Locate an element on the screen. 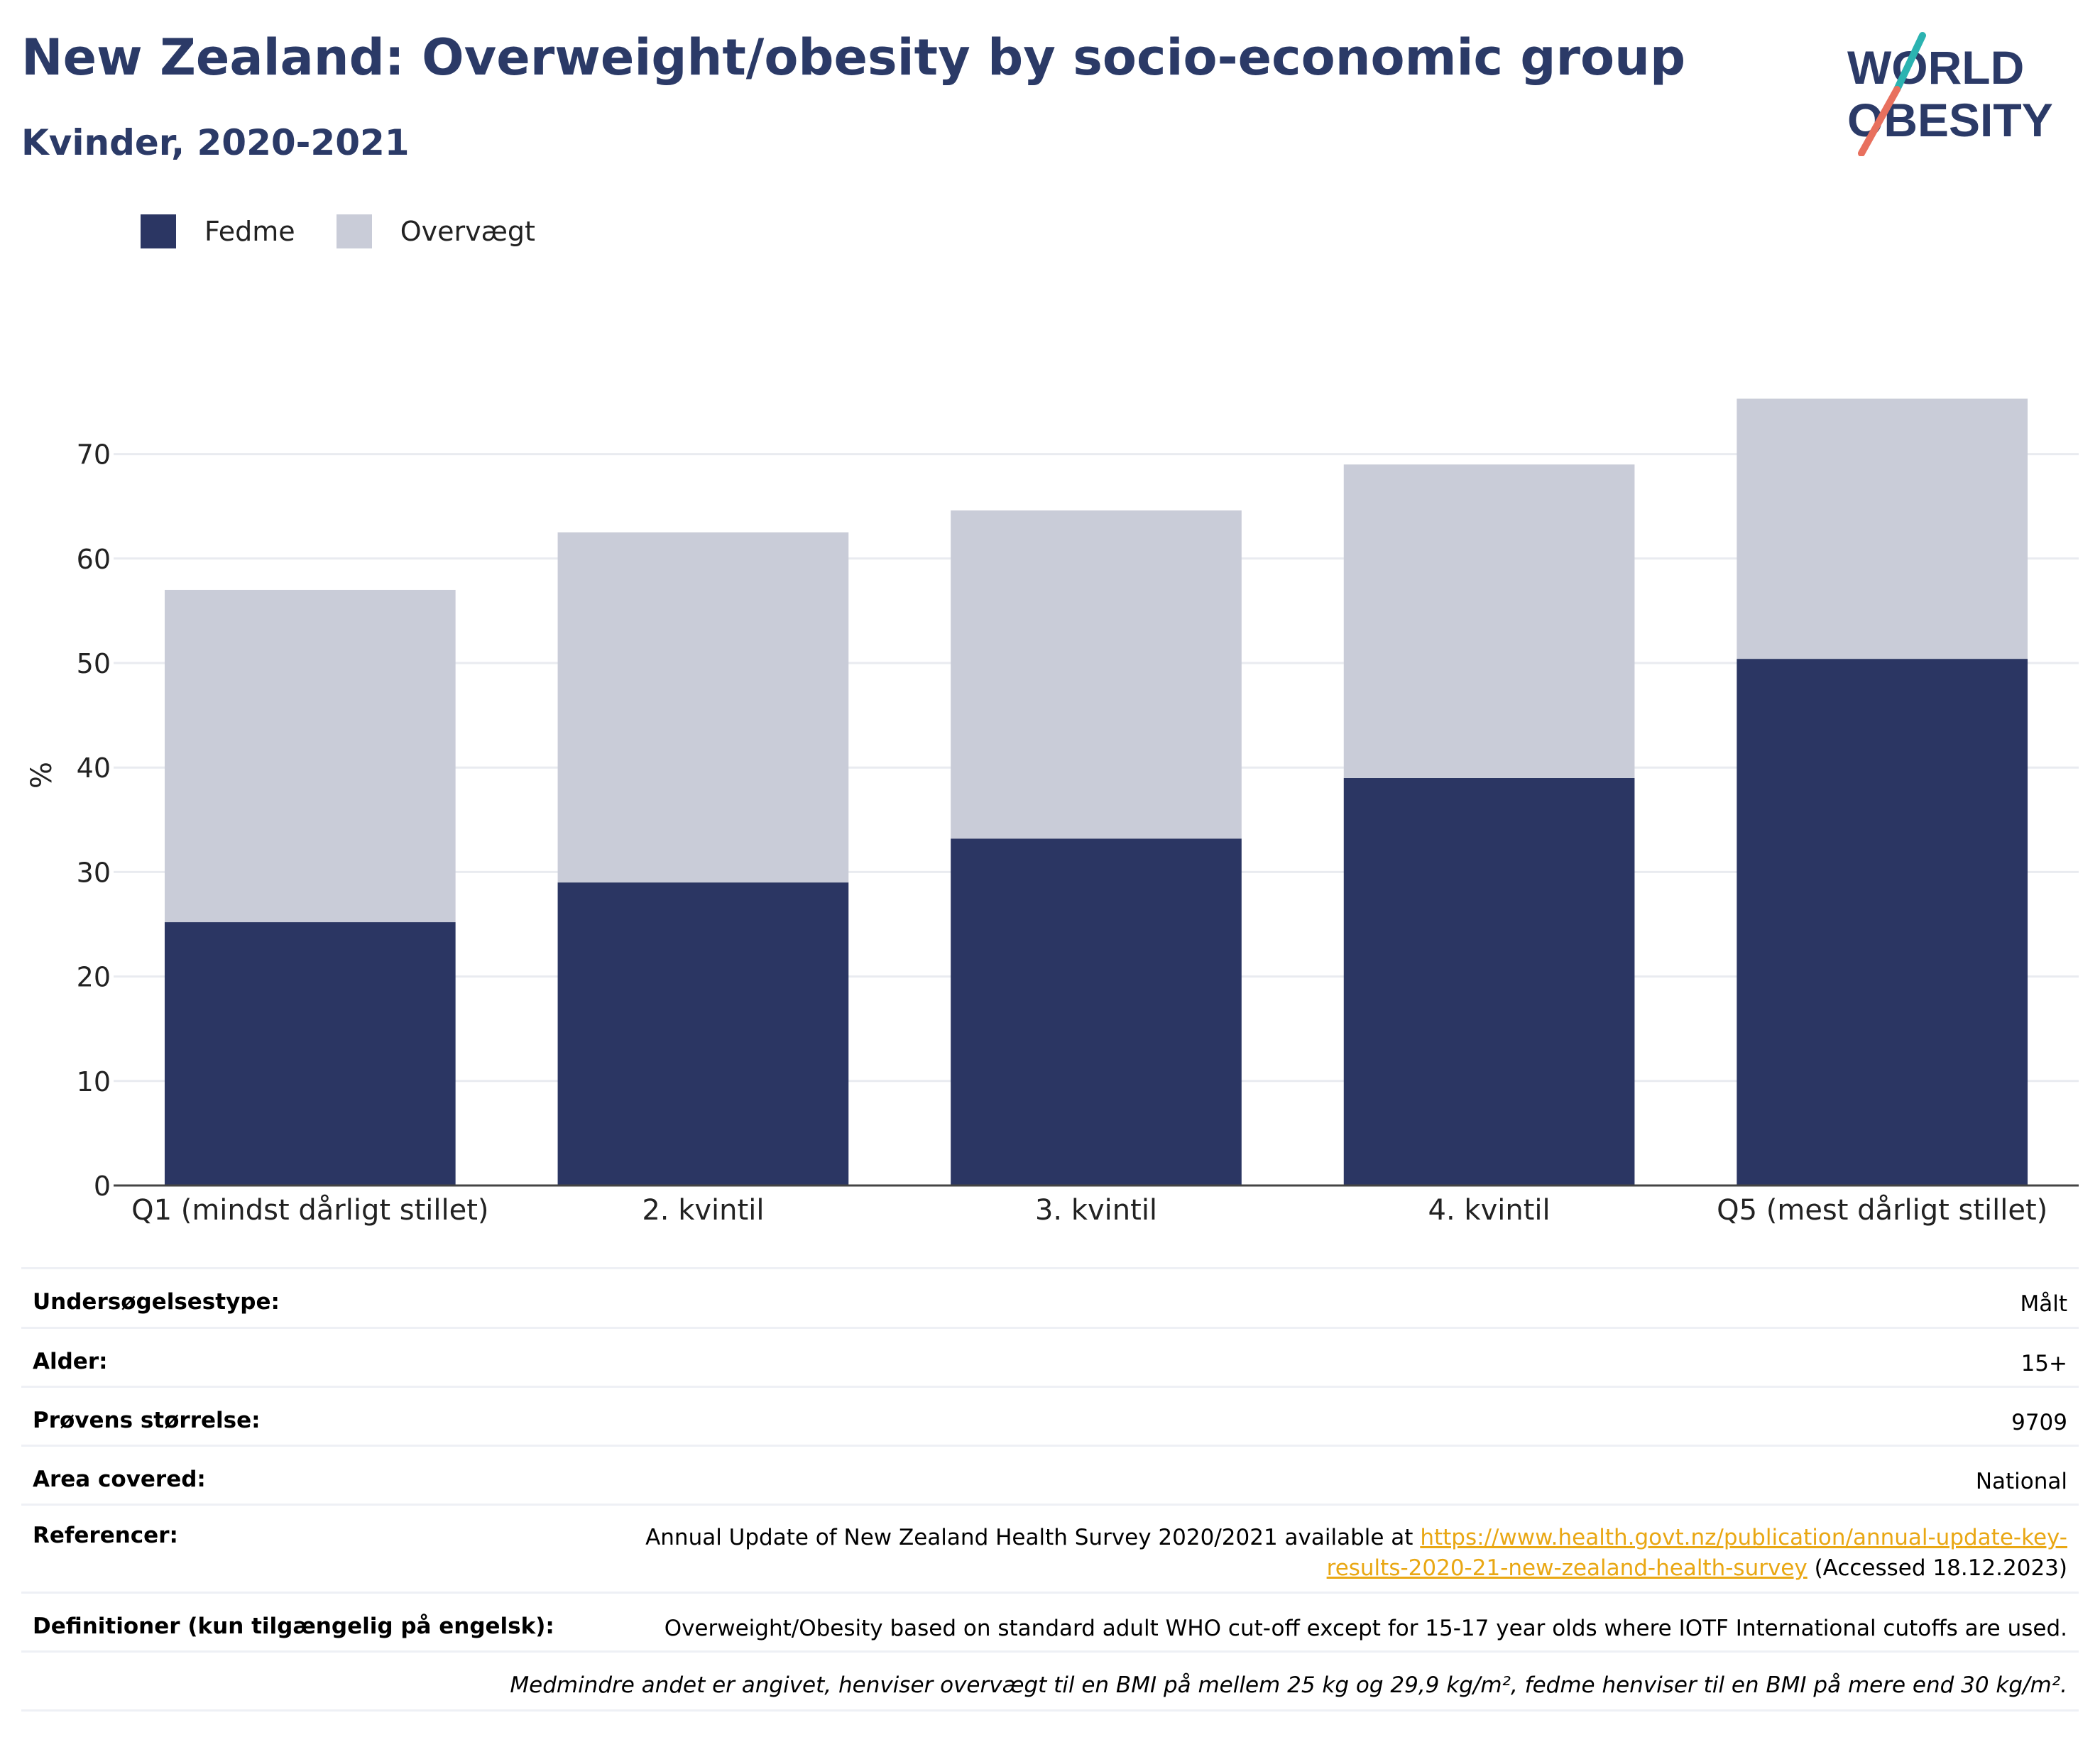 Image resolution: width=2100 pixels, height=1747 pixels. legend: Fedme Overvægt is located at coordinates (358, 231).